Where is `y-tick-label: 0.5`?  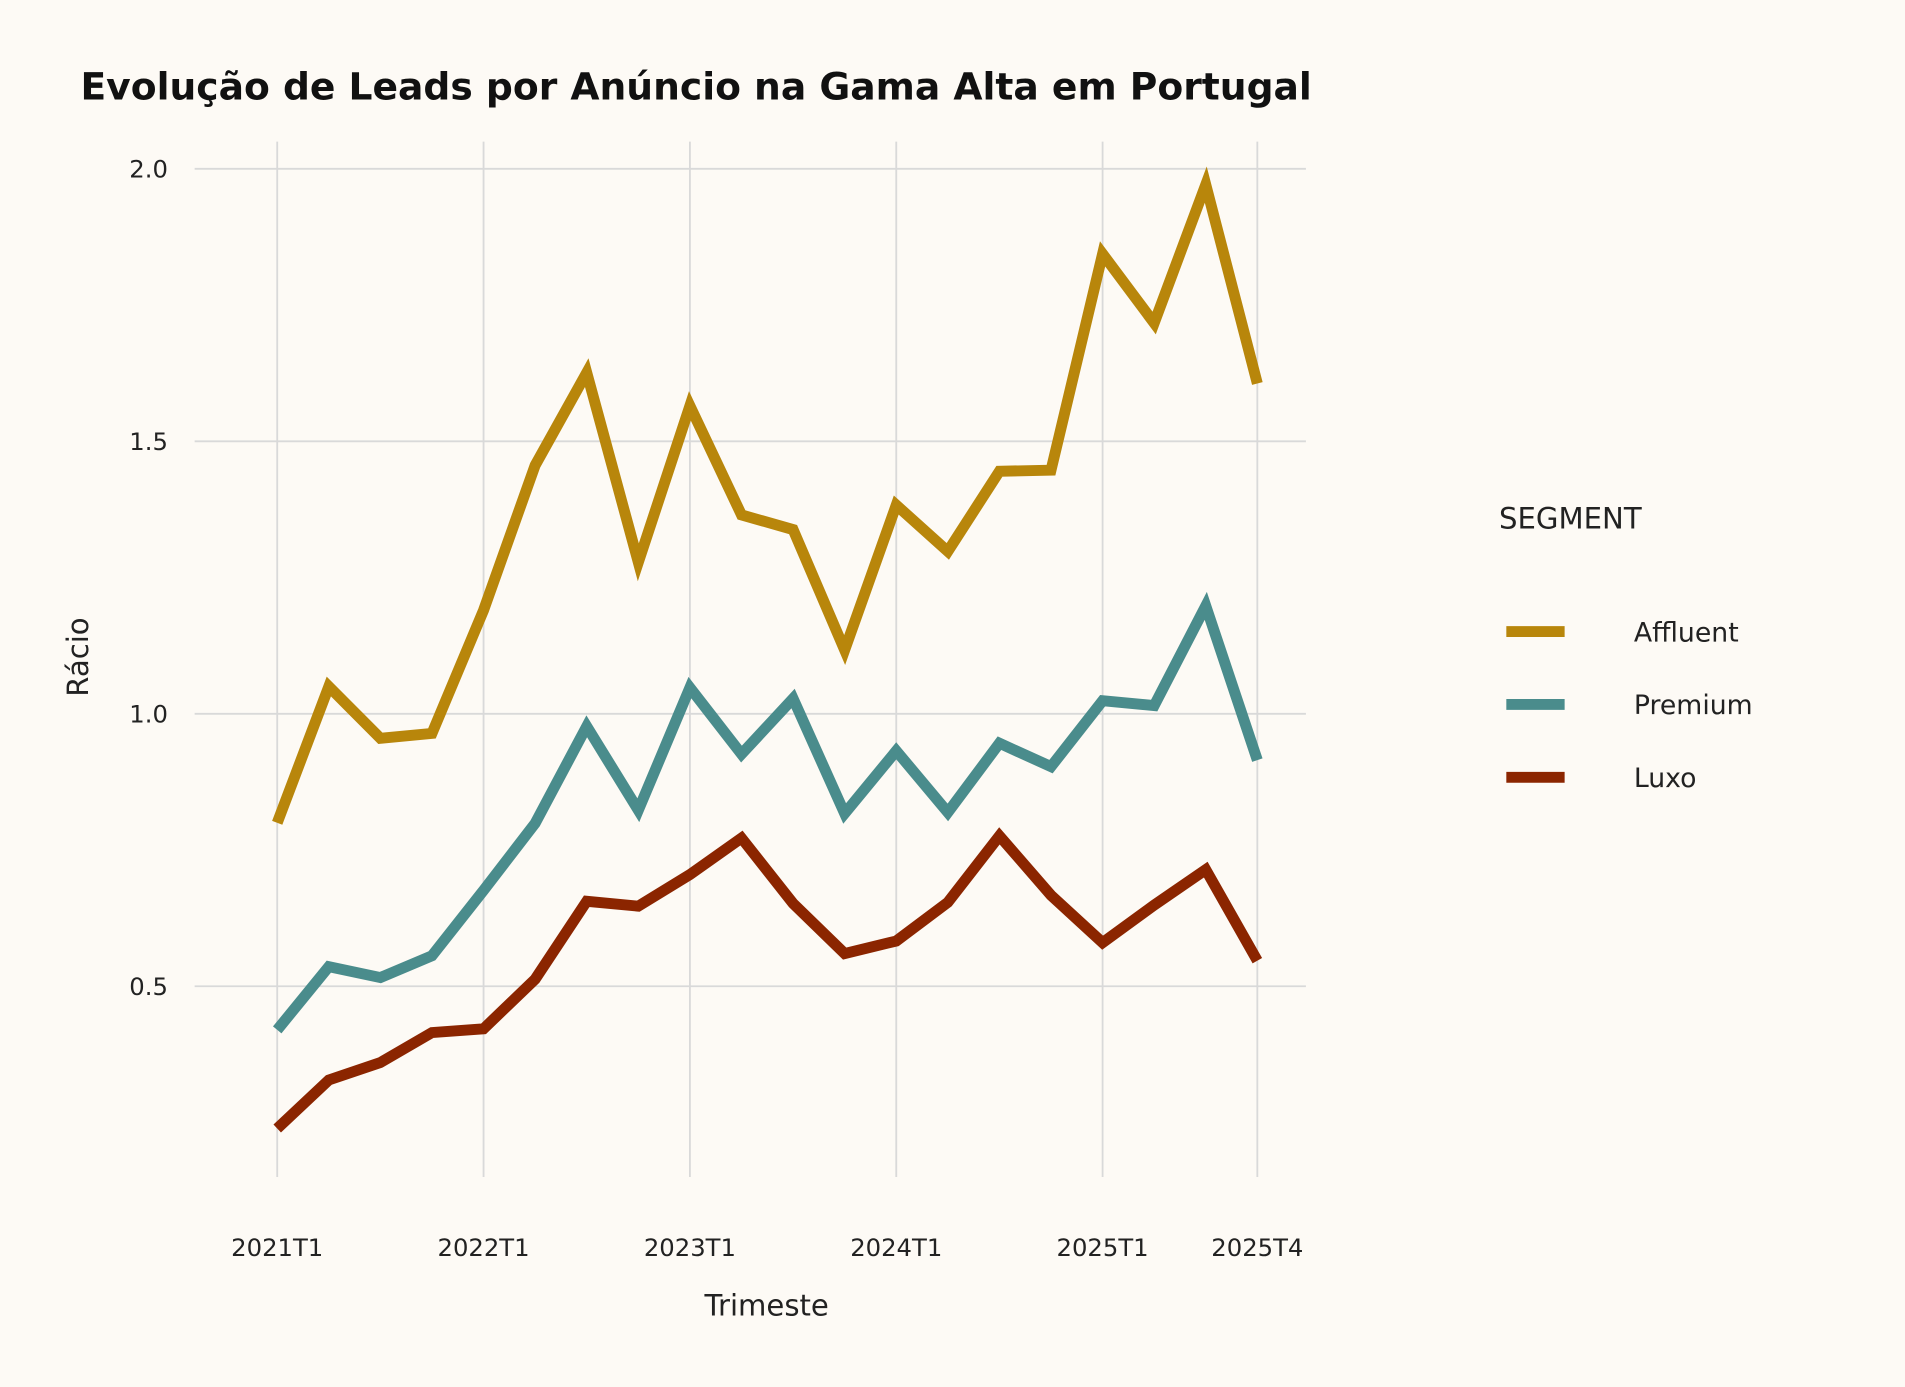
y-tick-label: 0.5 is located at coordinates (148, 986).